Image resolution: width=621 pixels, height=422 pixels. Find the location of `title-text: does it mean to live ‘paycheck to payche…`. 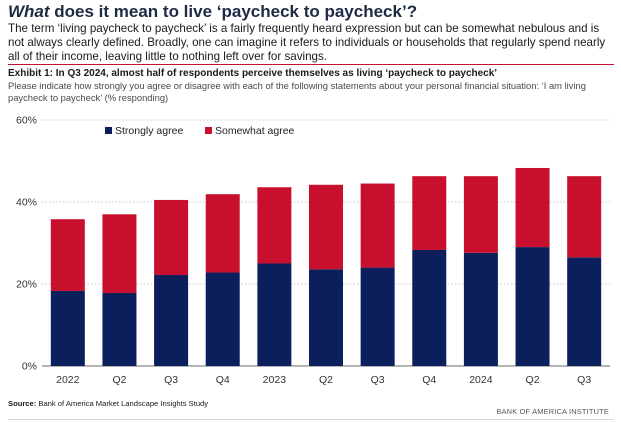

title-text: does it mean to live ‘paycheck to payche… is located at coordinates (233, 11).